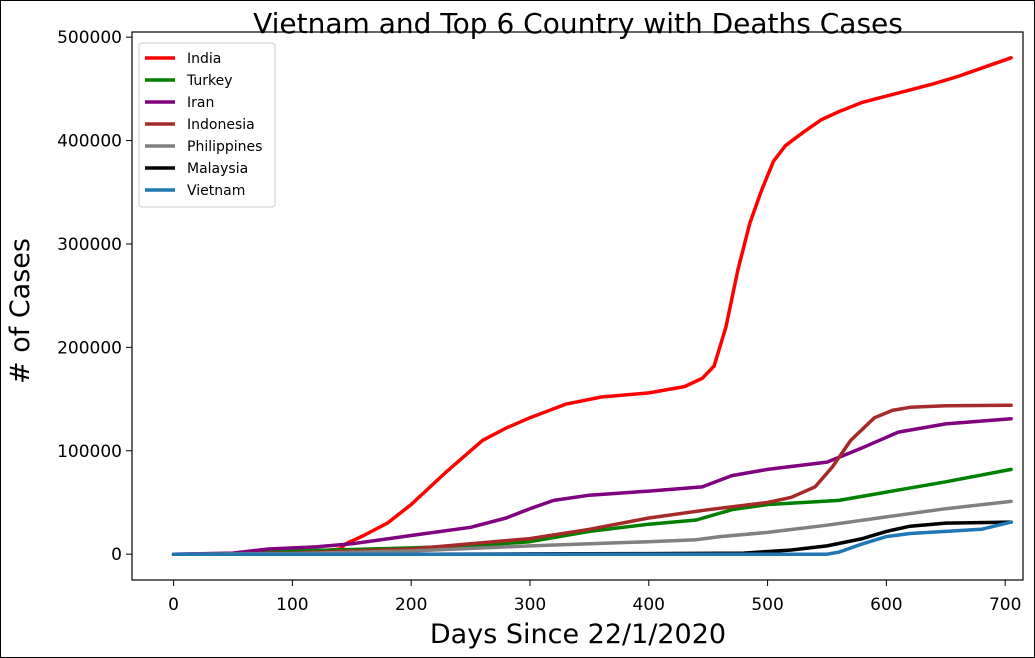 This screenshot has width=1035, height=658. Describe the element at coordinates (89, 452) in the screenshot. I see `y-tick-label: 100000` at that location.